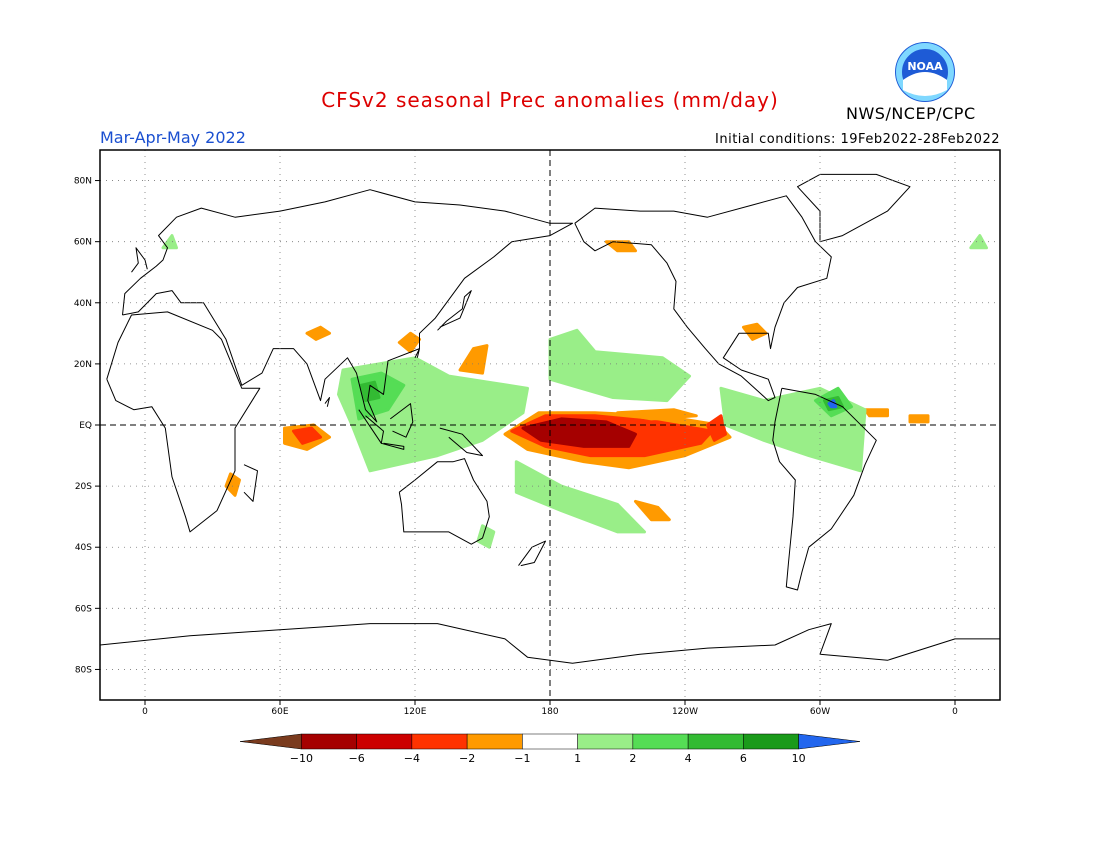  What do you see at coordinates (279, 712) in the screenshot?
I see `lon-tick-label: 60E` at bounding box center [279, 712].